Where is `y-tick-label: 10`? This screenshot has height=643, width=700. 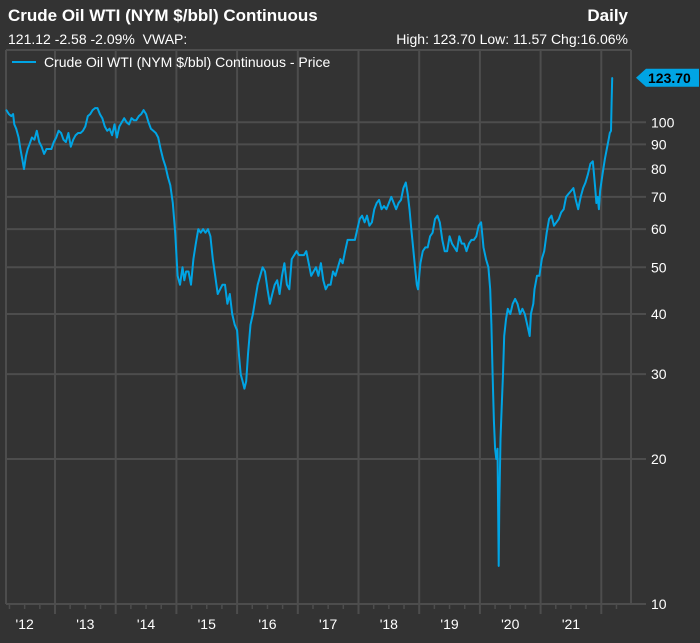
y-tick-label: 10 is located at coordinates (659, 604).